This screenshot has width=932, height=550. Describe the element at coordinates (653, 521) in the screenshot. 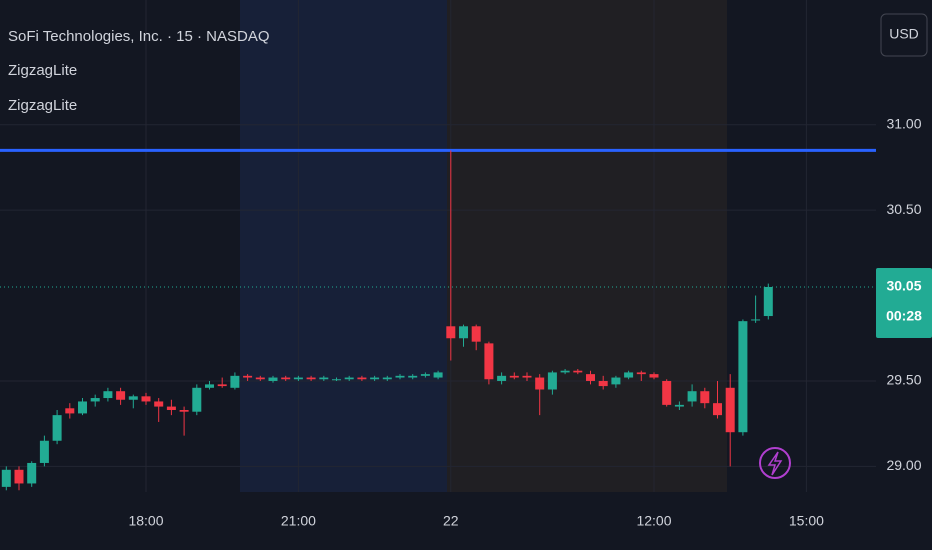

I see `x-tick-label: 12:00` at that location.